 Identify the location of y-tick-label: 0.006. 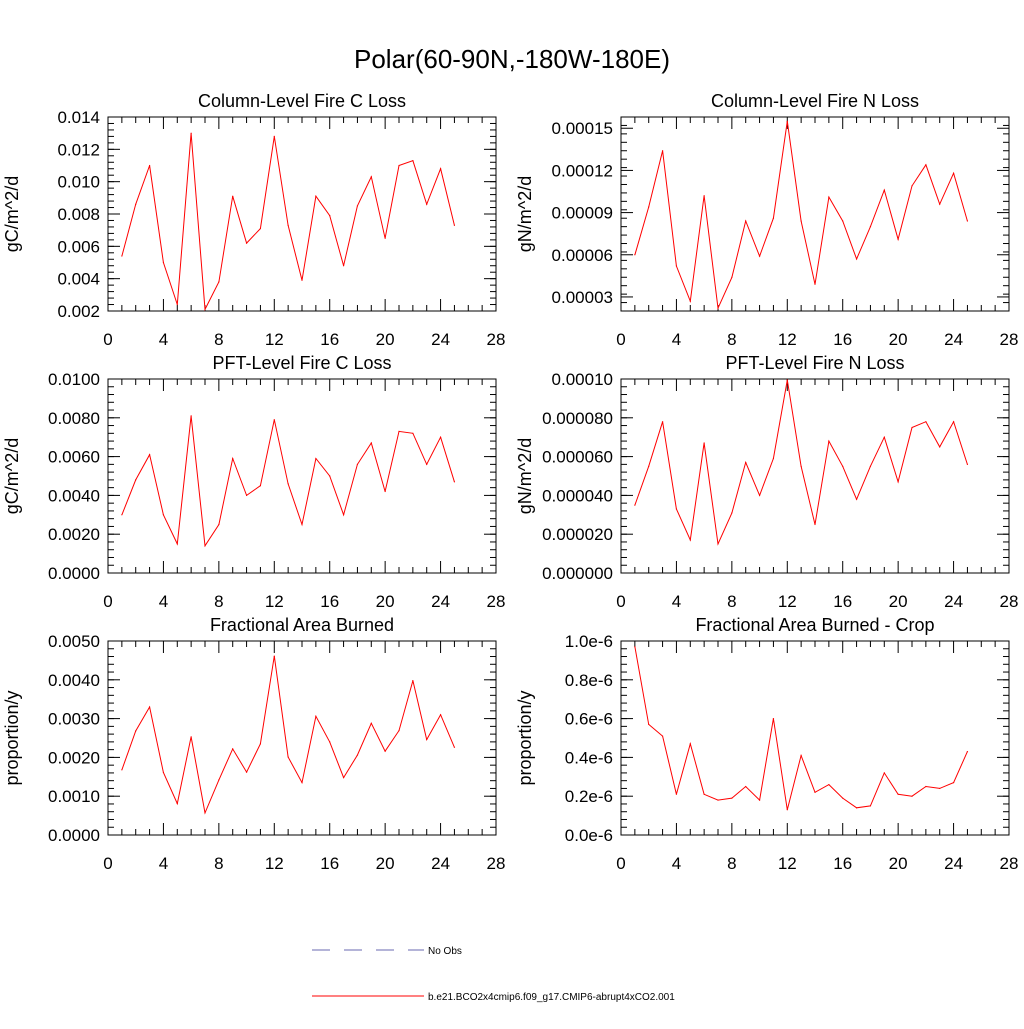
(78, 246).